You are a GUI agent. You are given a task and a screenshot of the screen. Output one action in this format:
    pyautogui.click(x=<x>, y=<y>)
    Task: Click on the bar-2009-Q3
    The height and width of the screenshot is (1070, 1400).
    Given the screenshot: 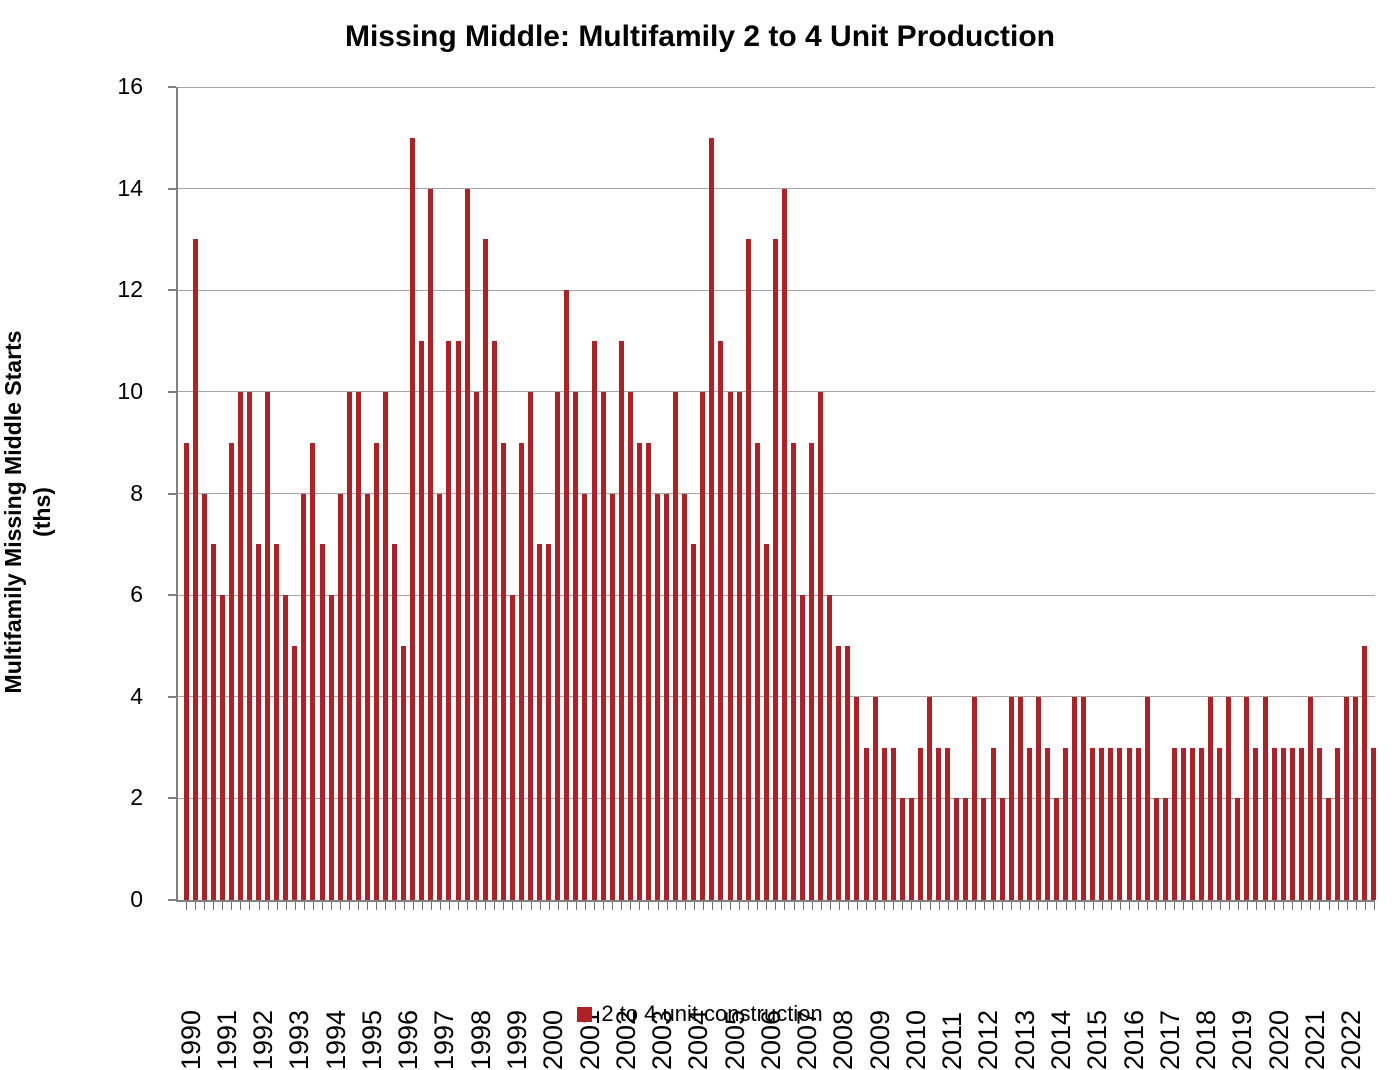 What is the action you would take?
    pyautogui.click(x=893, y=823)
    